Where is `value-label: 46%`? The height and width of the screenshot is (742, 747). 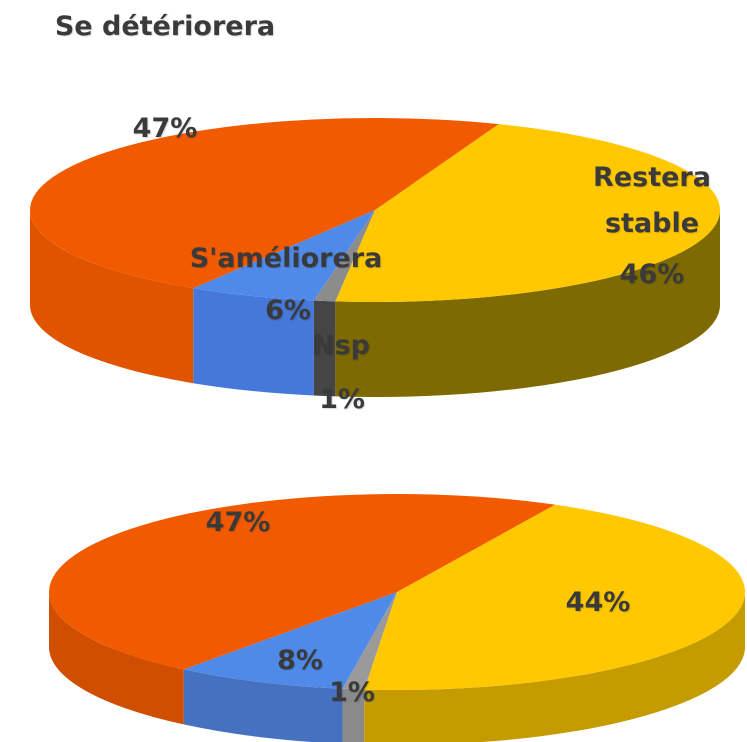
value-label: 46% is located at coordinates (652, 274).